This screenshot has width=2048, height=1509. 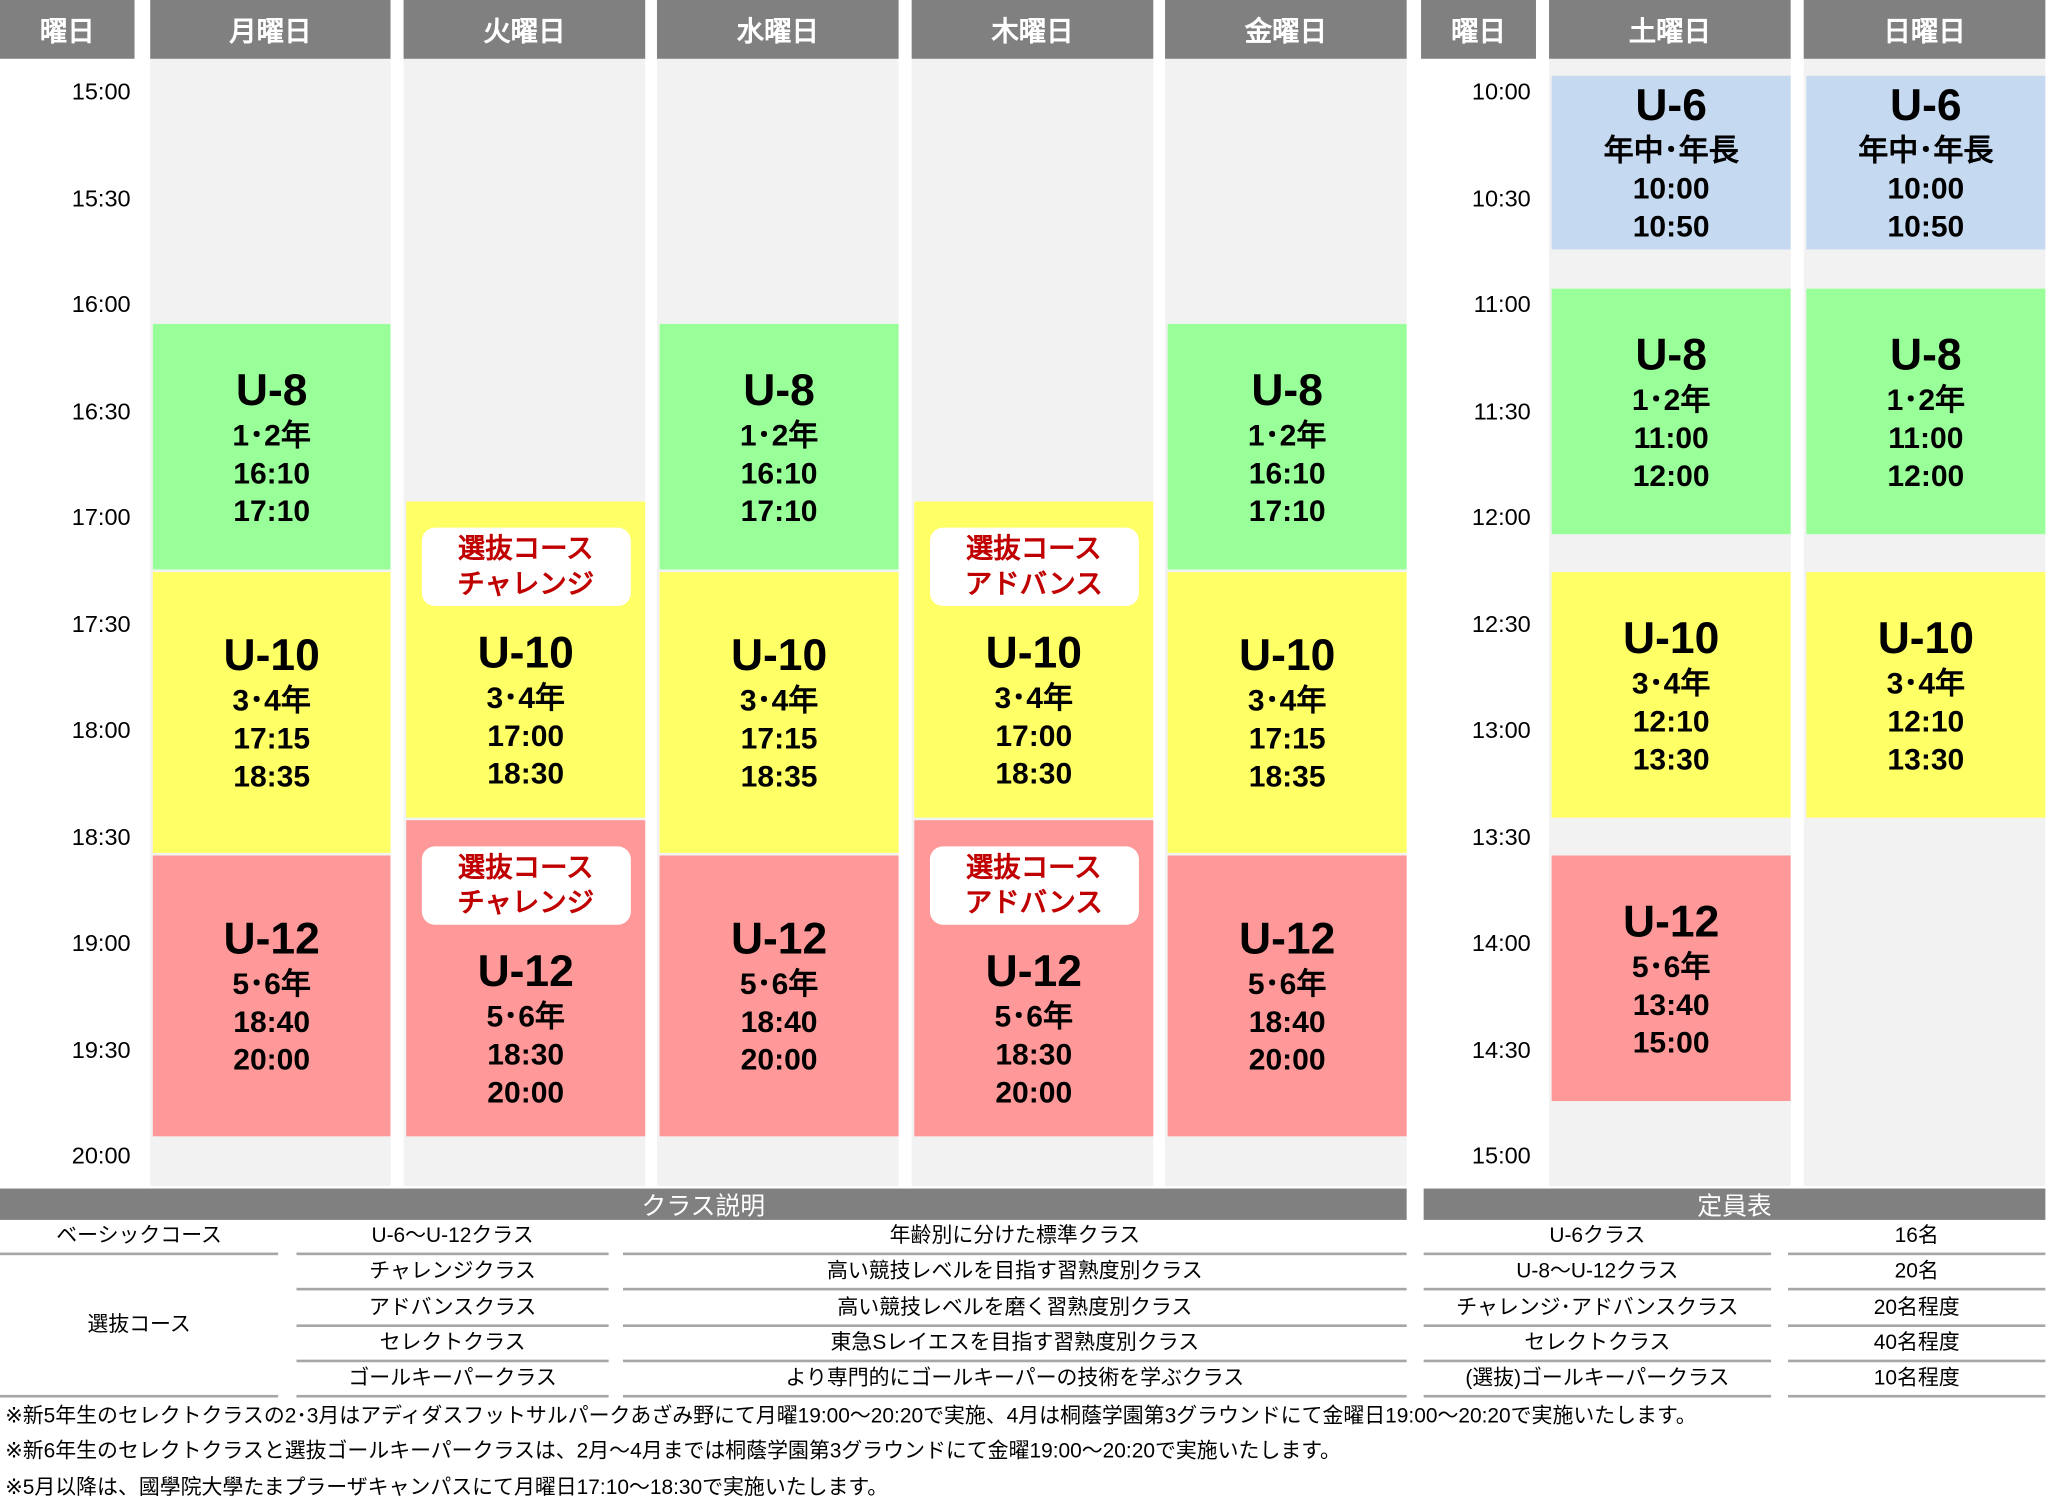 I want to click on course-badge: 選抜コースアドバンス, so click(x=1034, y=885).